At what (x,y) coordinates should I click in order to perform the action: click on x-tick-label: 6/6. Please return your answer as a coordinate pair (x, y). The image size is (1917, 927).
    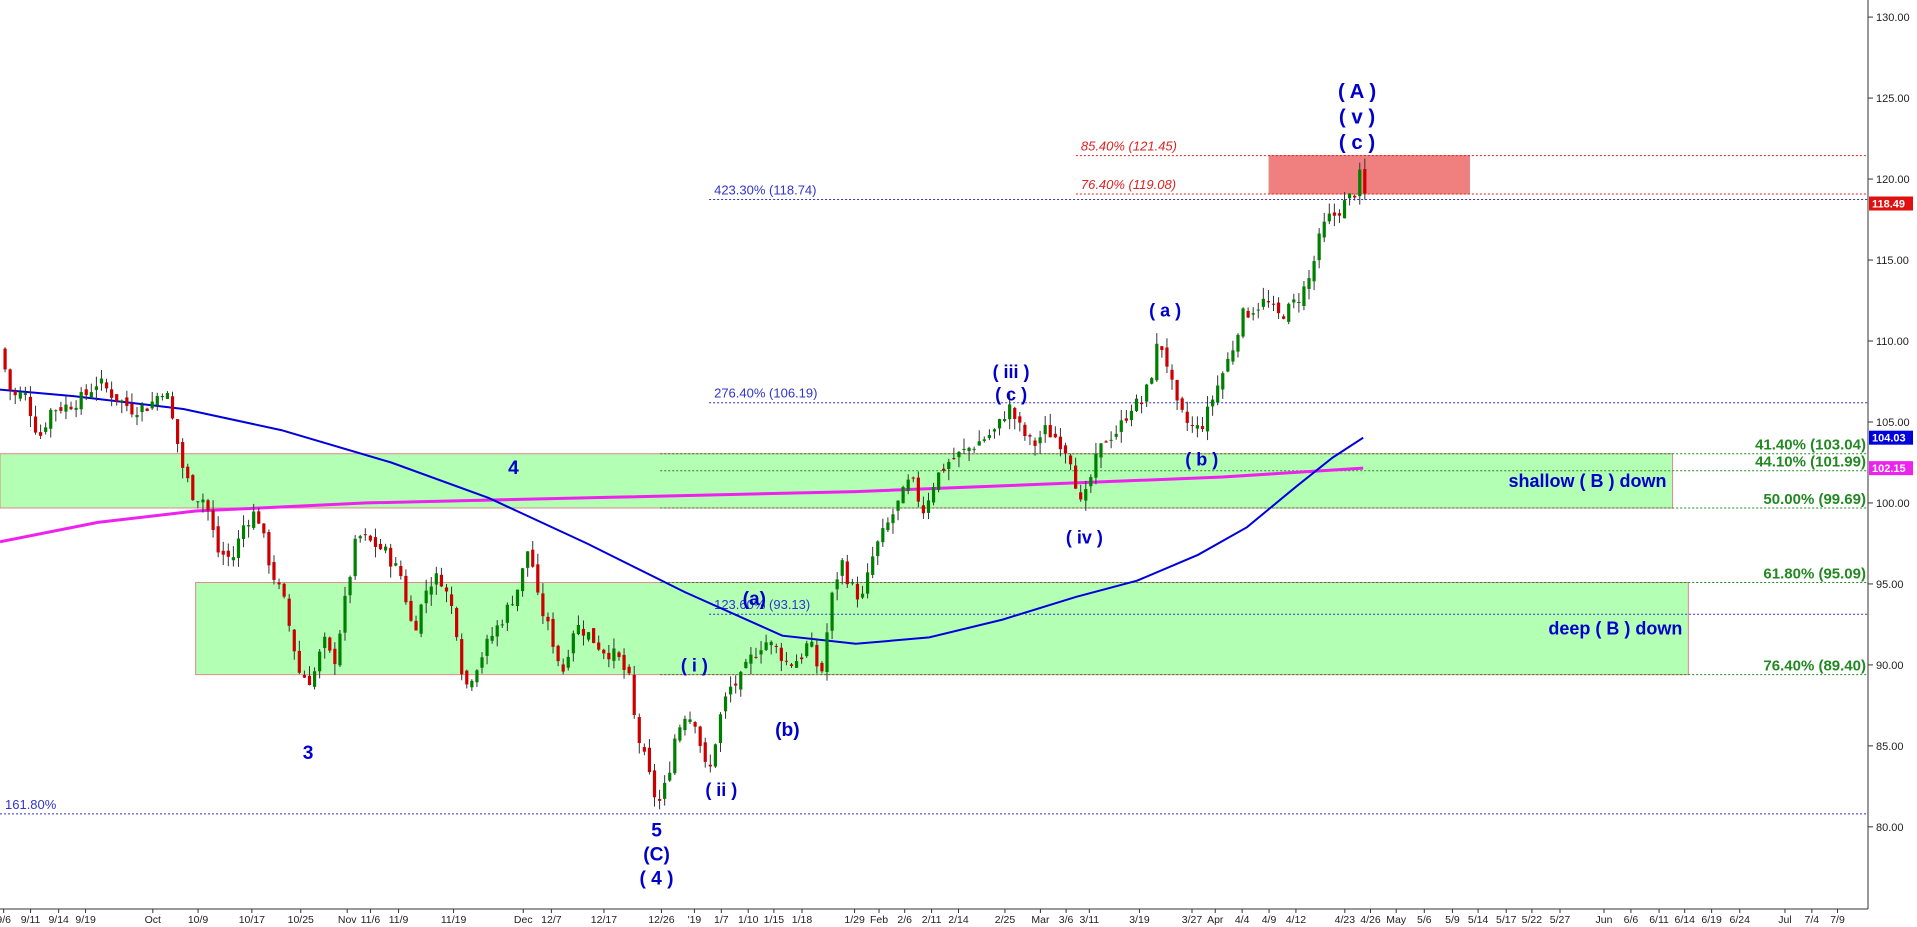
    Looking at the image, I should click on (1631, 920).